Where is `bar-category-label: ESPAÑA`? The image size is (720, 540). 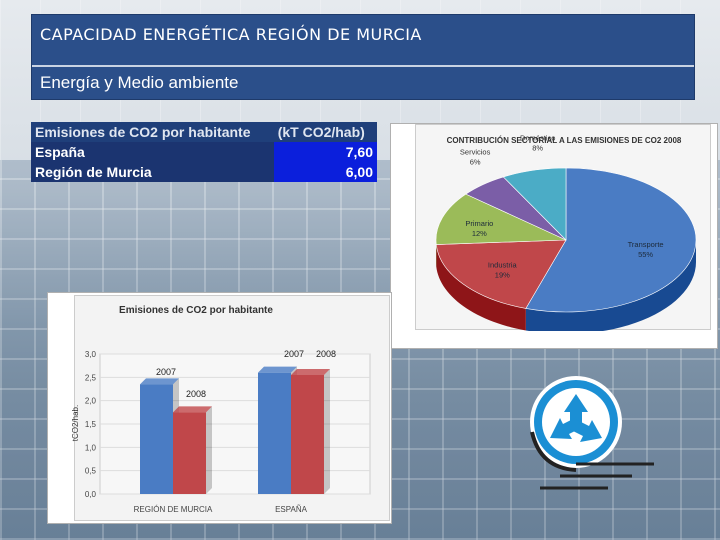 bar-category-label: ESPAÑA is located at coordinates (291, 509).